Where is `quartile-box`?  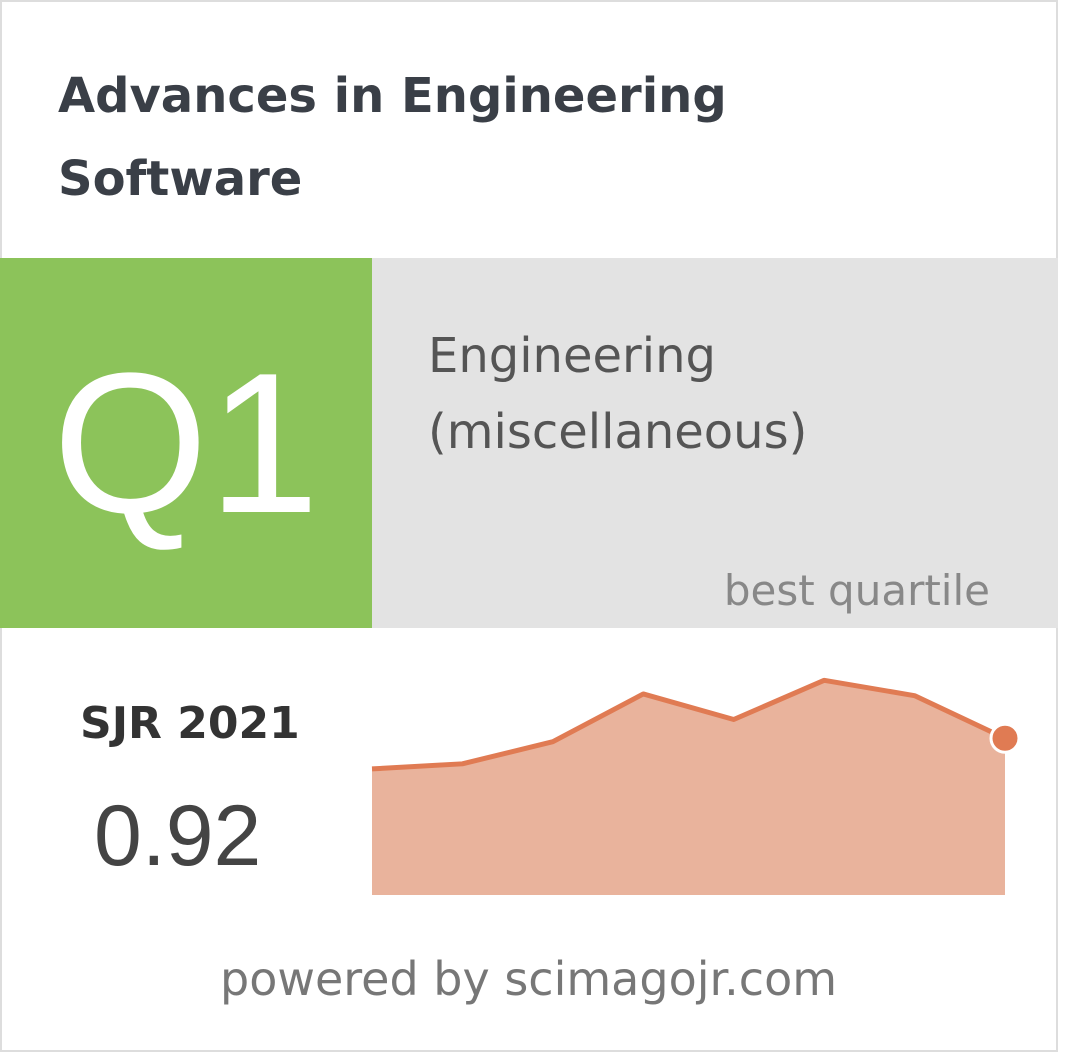 quartile-box is located at coordinates (186, 443).